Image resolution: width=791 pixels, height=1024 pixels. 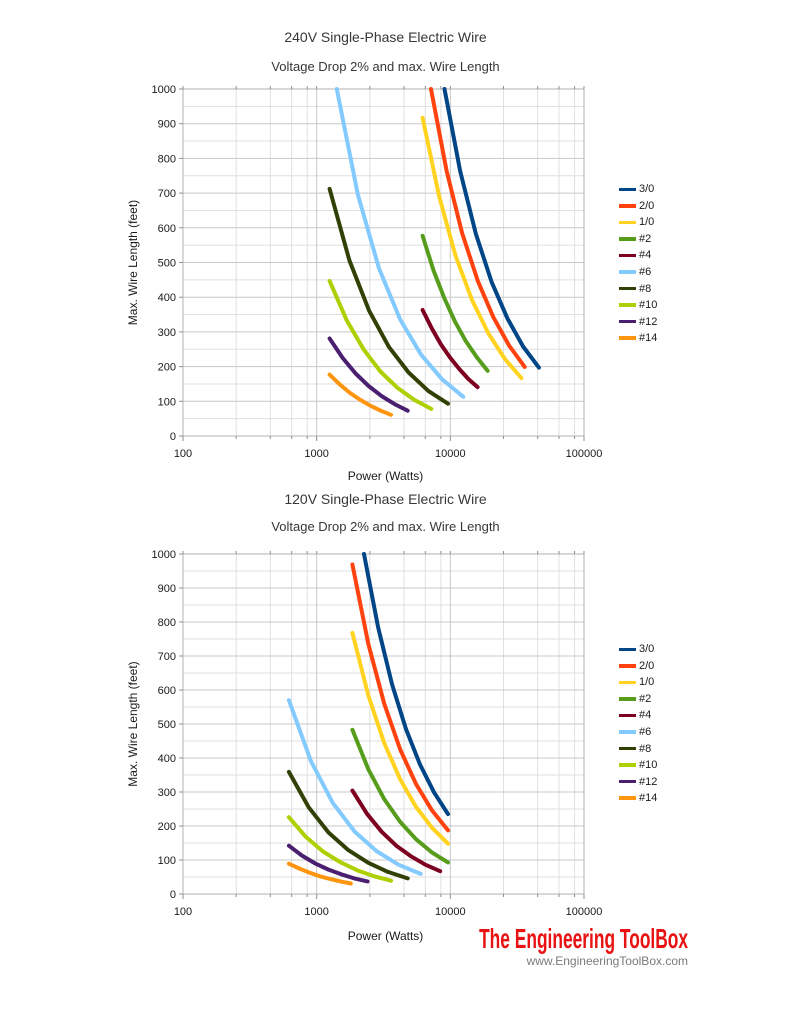 I want to click on series-line-#14, so click(x=319, y=873).